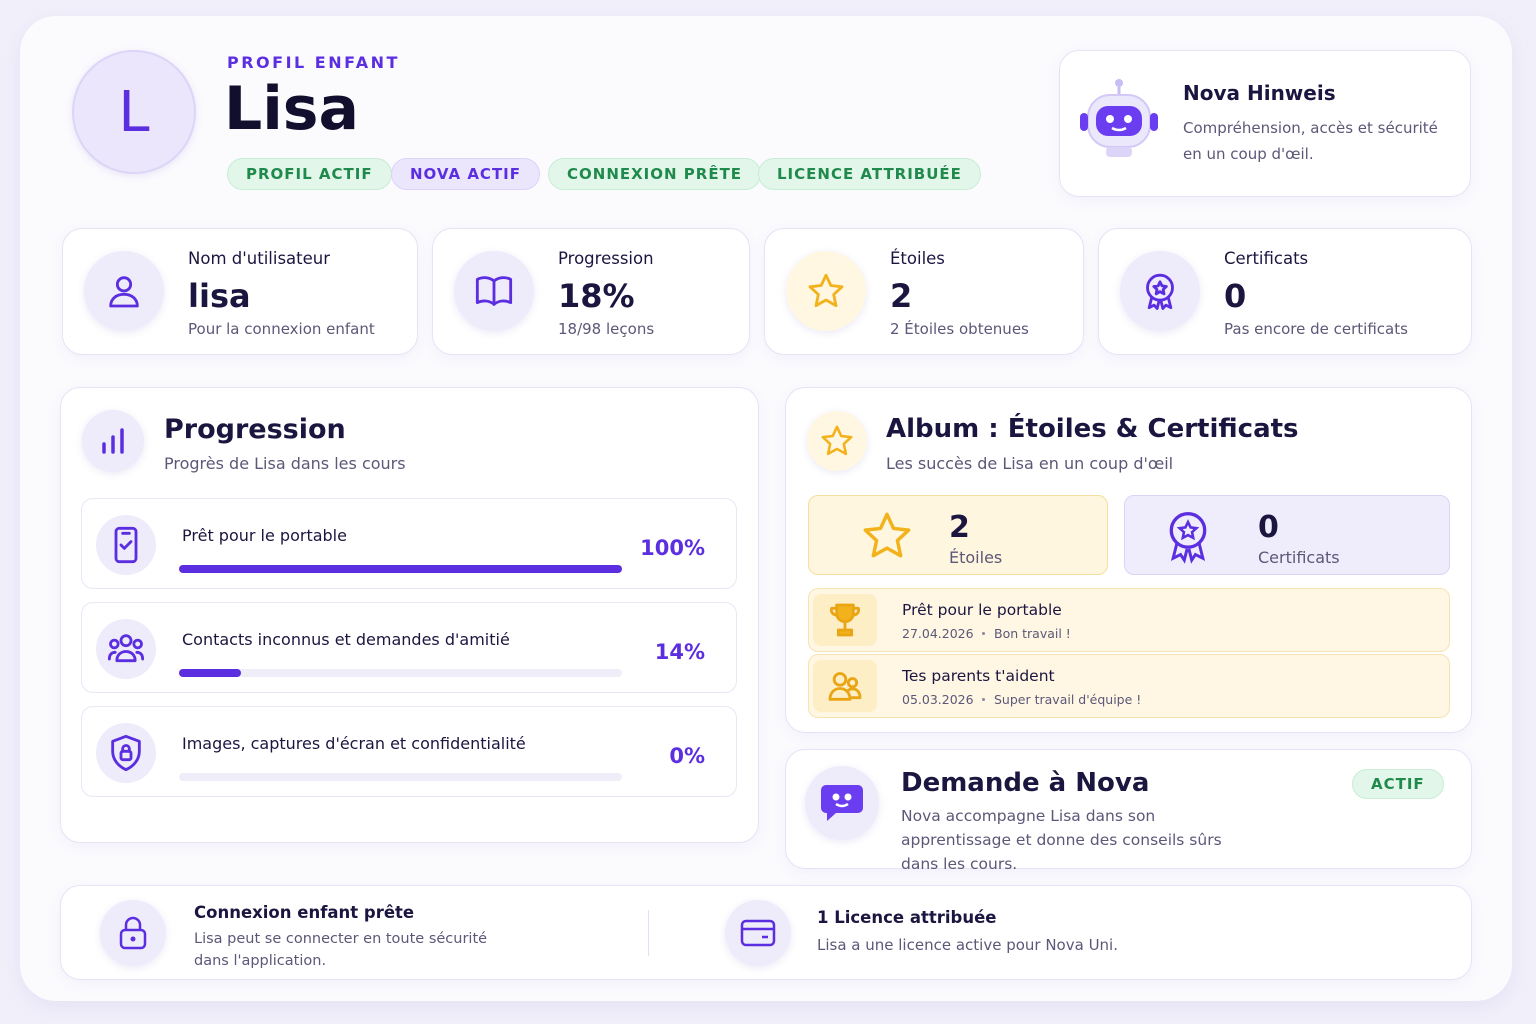  Describe the element at coordinates (259, 258) in the screenshot. I see `stat-label: Nom d'utilisateur` at that location.